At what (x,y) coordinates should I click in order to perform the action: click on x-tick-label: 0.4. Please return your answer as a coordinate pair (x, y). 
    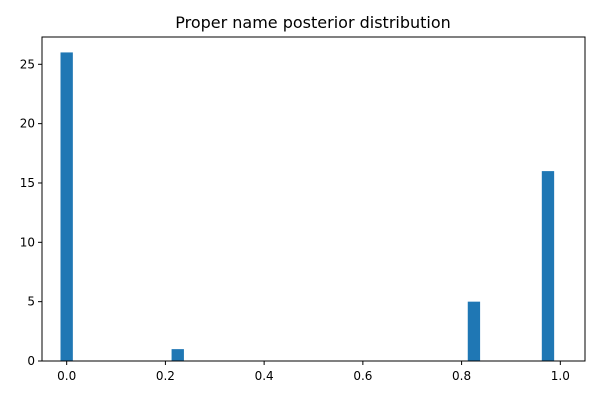
    Looking at the image, I should click on (264, 376).